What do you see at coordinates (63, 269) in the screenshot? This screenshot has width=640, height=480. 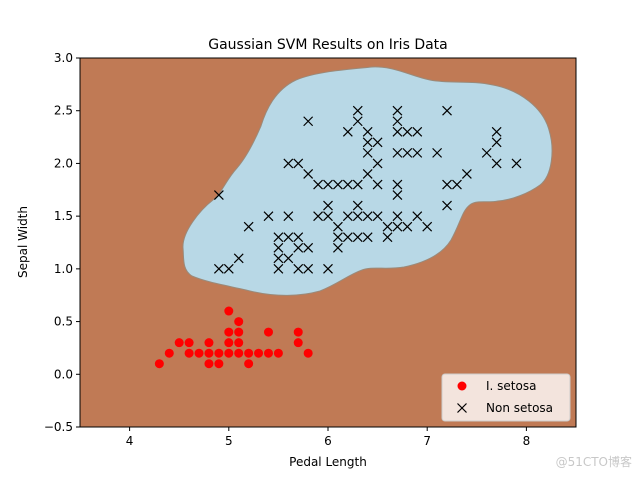 I see `y-tick-label: 1.0` at bounding box center [63, 269].